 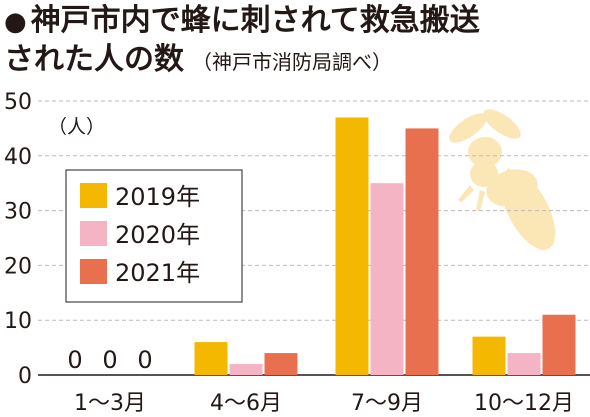 What do you see at coordinates (255, 20) in the screenshot?
I see `title-text-1: 神戸市内で蜂に刺されて救急搬送` at bounding box center [255, 20].